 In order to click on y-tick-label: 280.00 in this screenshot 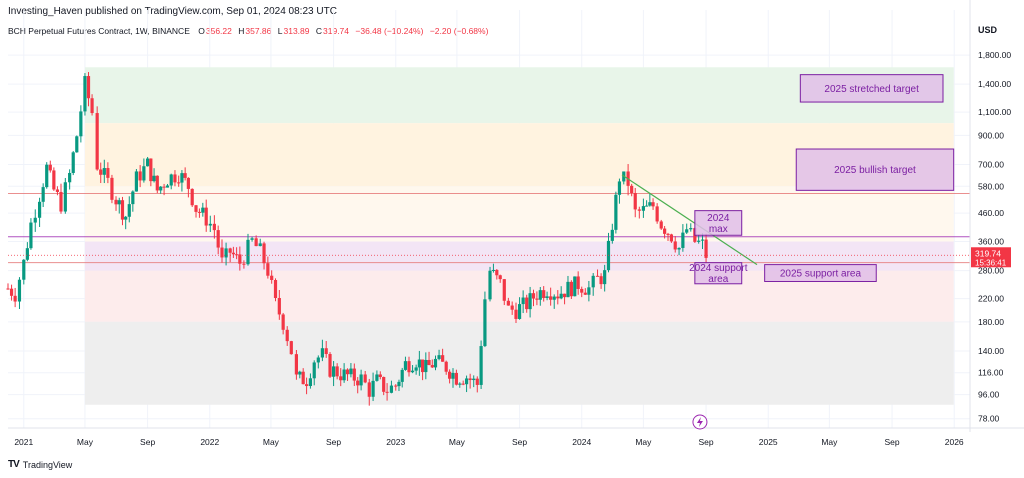, I will do `click(991, 271)`.